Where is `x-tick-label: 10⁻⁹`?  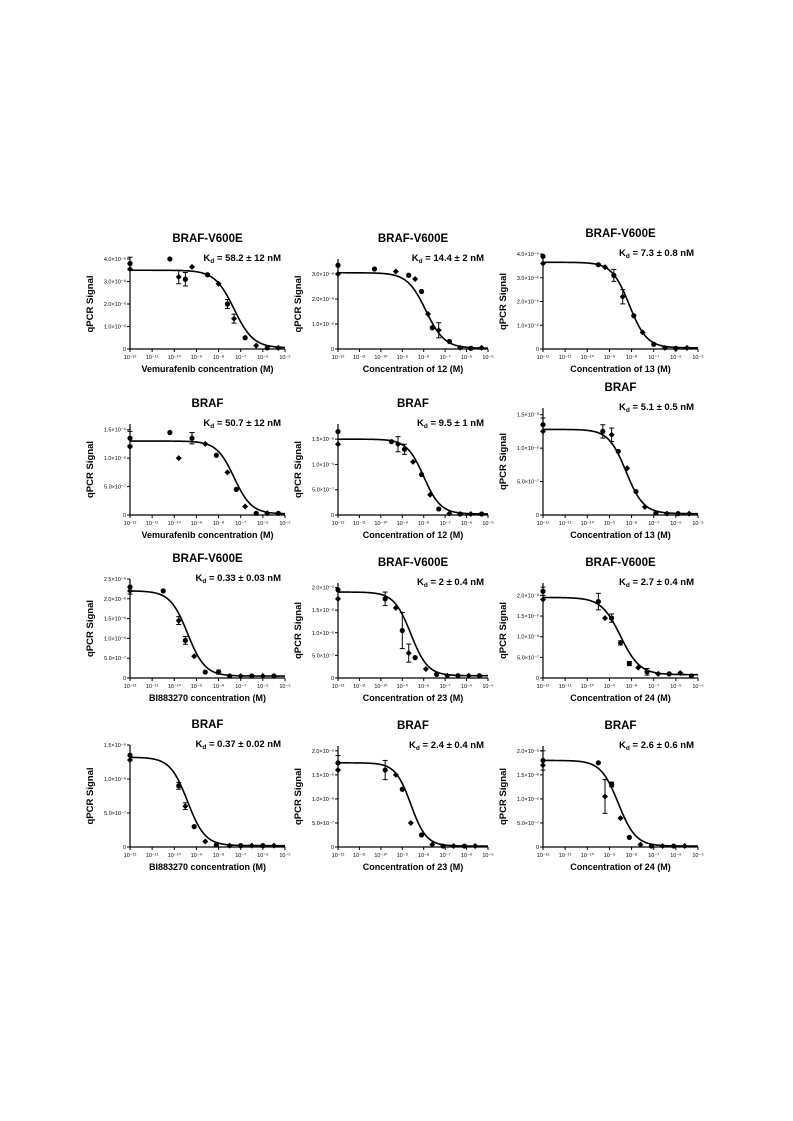
x-tick-label: 10⁻⁹ is located at coordinates (609, 686).